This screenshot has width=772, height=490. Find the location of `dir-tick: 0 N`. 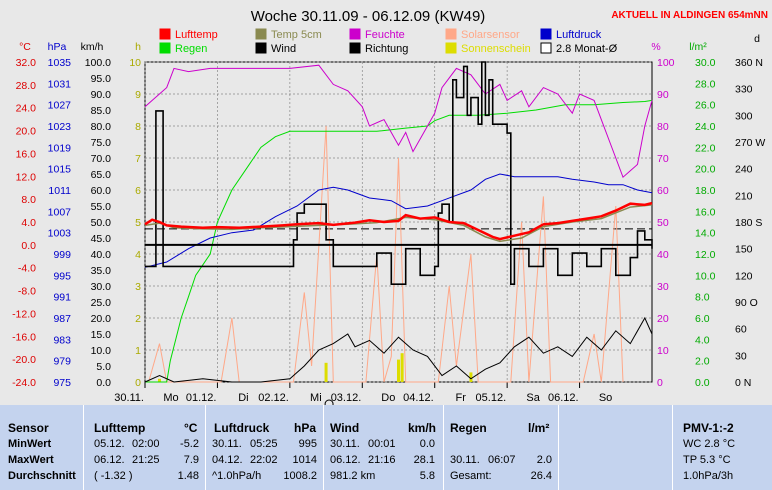

dir-tick: 0 N is located at coordinates (743, 383).